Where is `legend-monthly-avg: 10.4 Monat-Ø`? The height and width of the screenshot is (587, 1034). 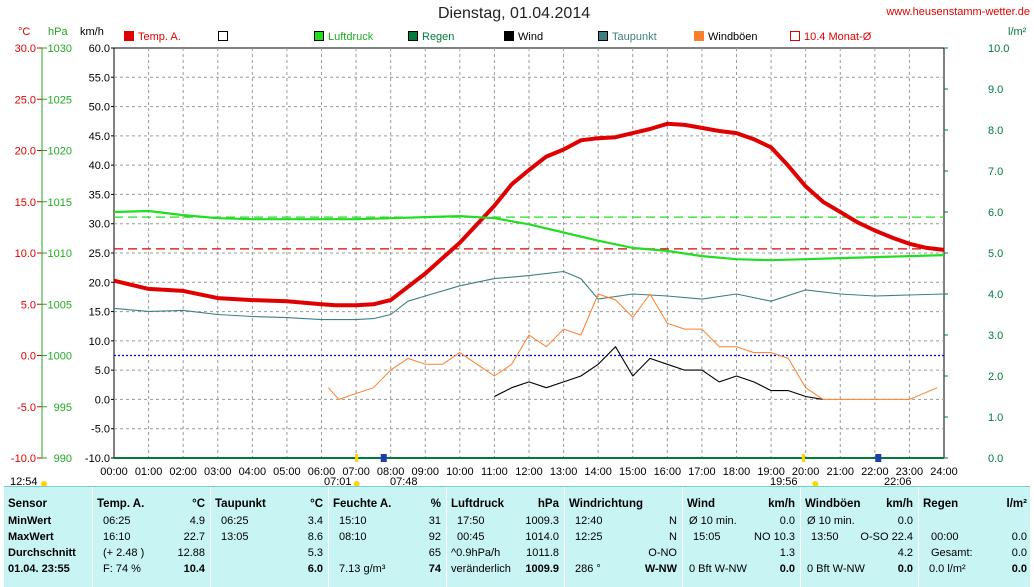 legend-monthly-avg: 10.4 Monat-Ø is located at coordinates (830, 38).